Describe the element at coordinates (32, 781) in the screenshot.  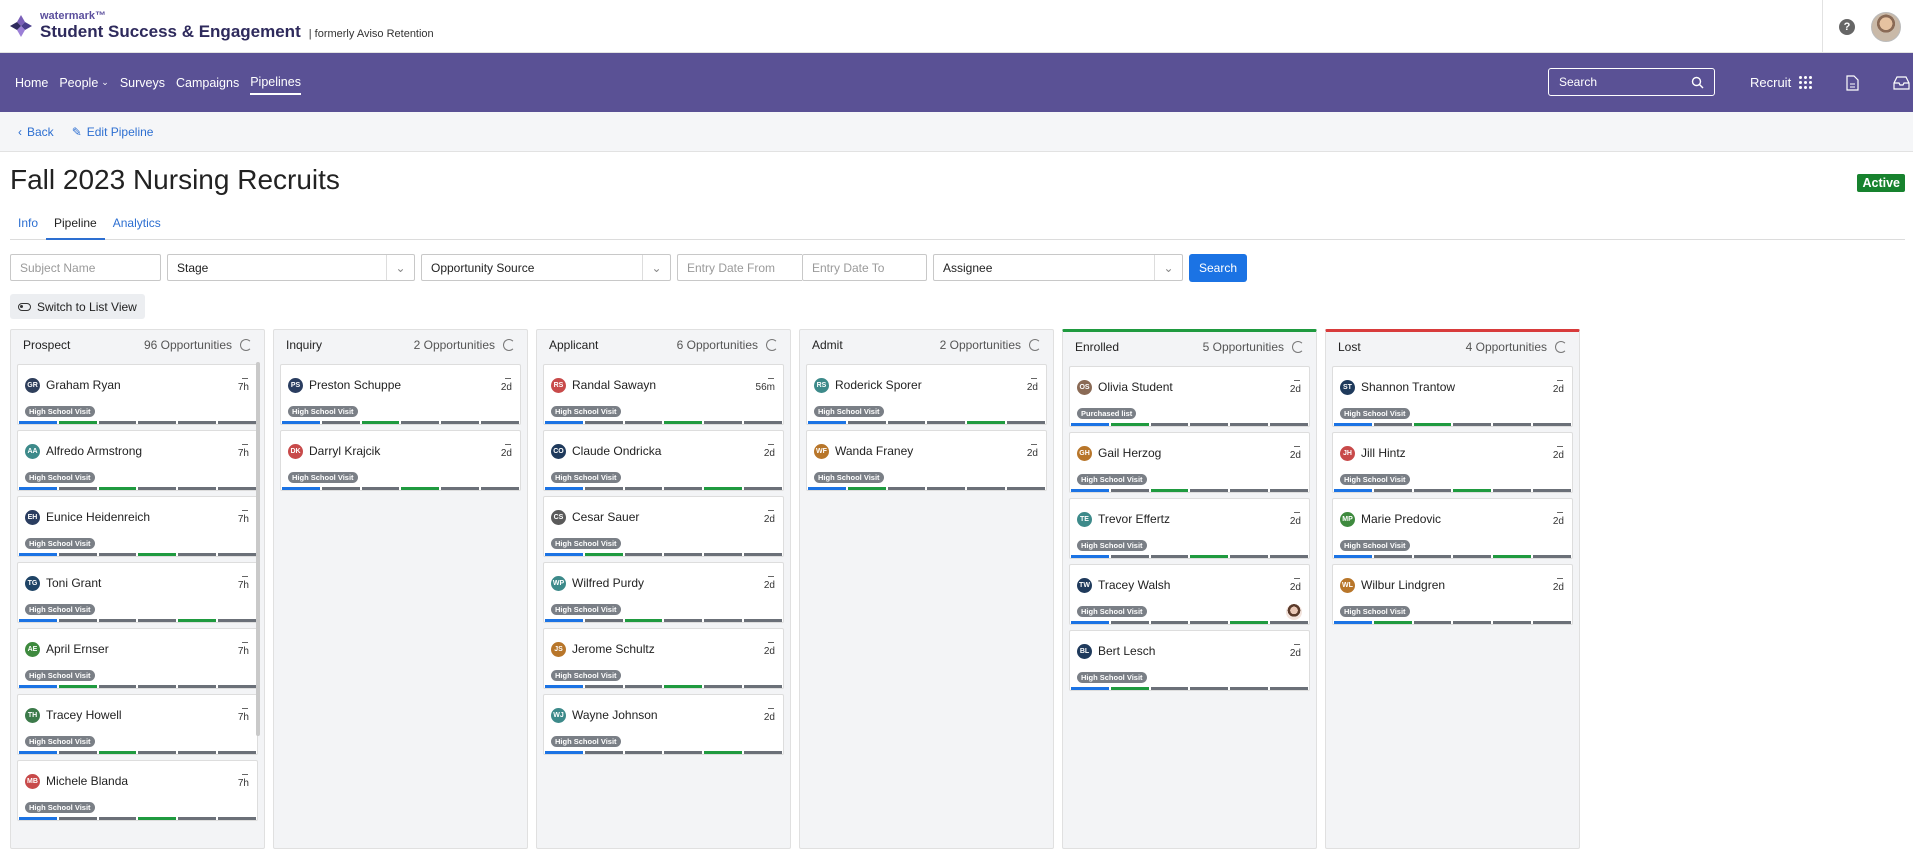
I see `avatar: MB` at that location.